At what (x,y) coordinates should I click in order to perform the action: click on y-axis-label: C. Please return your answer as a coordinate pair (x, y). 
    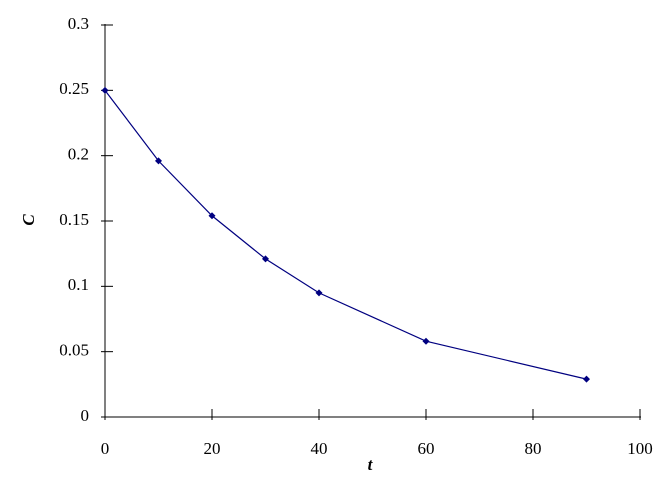
    Looking at the image, I should click on (28, 220).